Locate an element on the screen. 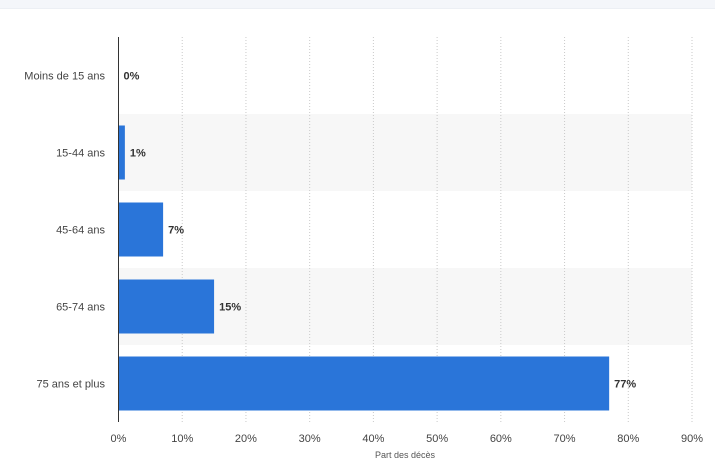  data-label: 15% is located at coordinates (230, 308).